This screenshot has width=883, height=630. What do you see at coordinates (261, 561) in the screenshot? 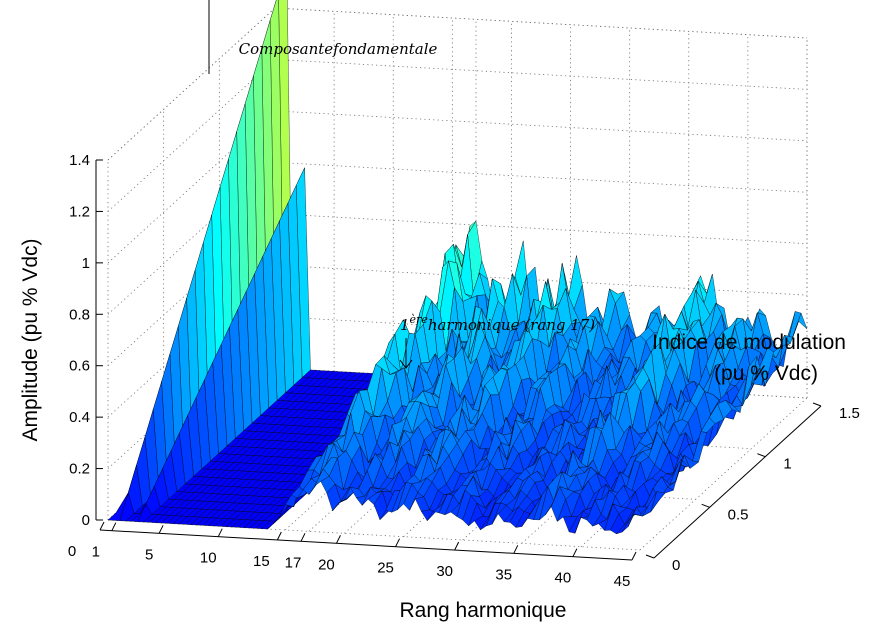
I see `x-tick-label: 15` at bounding box center [261, 561].